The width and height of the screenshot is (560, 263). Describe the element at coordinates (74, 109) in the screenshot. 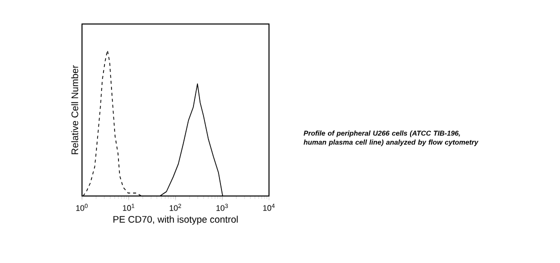

I see `y-axis-title: Relative Cell Number` at that location.